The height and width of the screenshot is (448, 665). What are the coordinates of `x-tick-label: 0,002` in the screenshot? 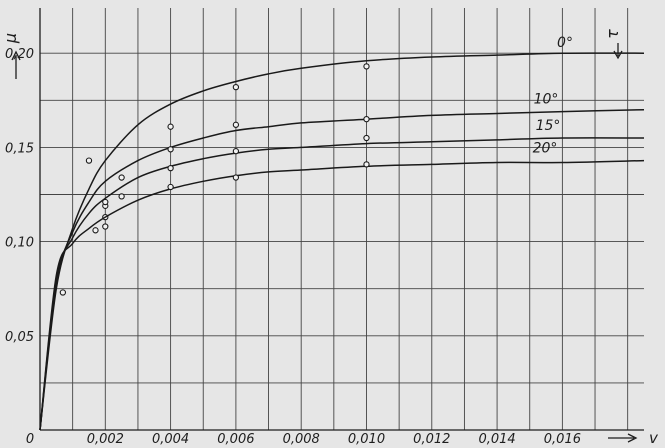 It's located at (105, 439).